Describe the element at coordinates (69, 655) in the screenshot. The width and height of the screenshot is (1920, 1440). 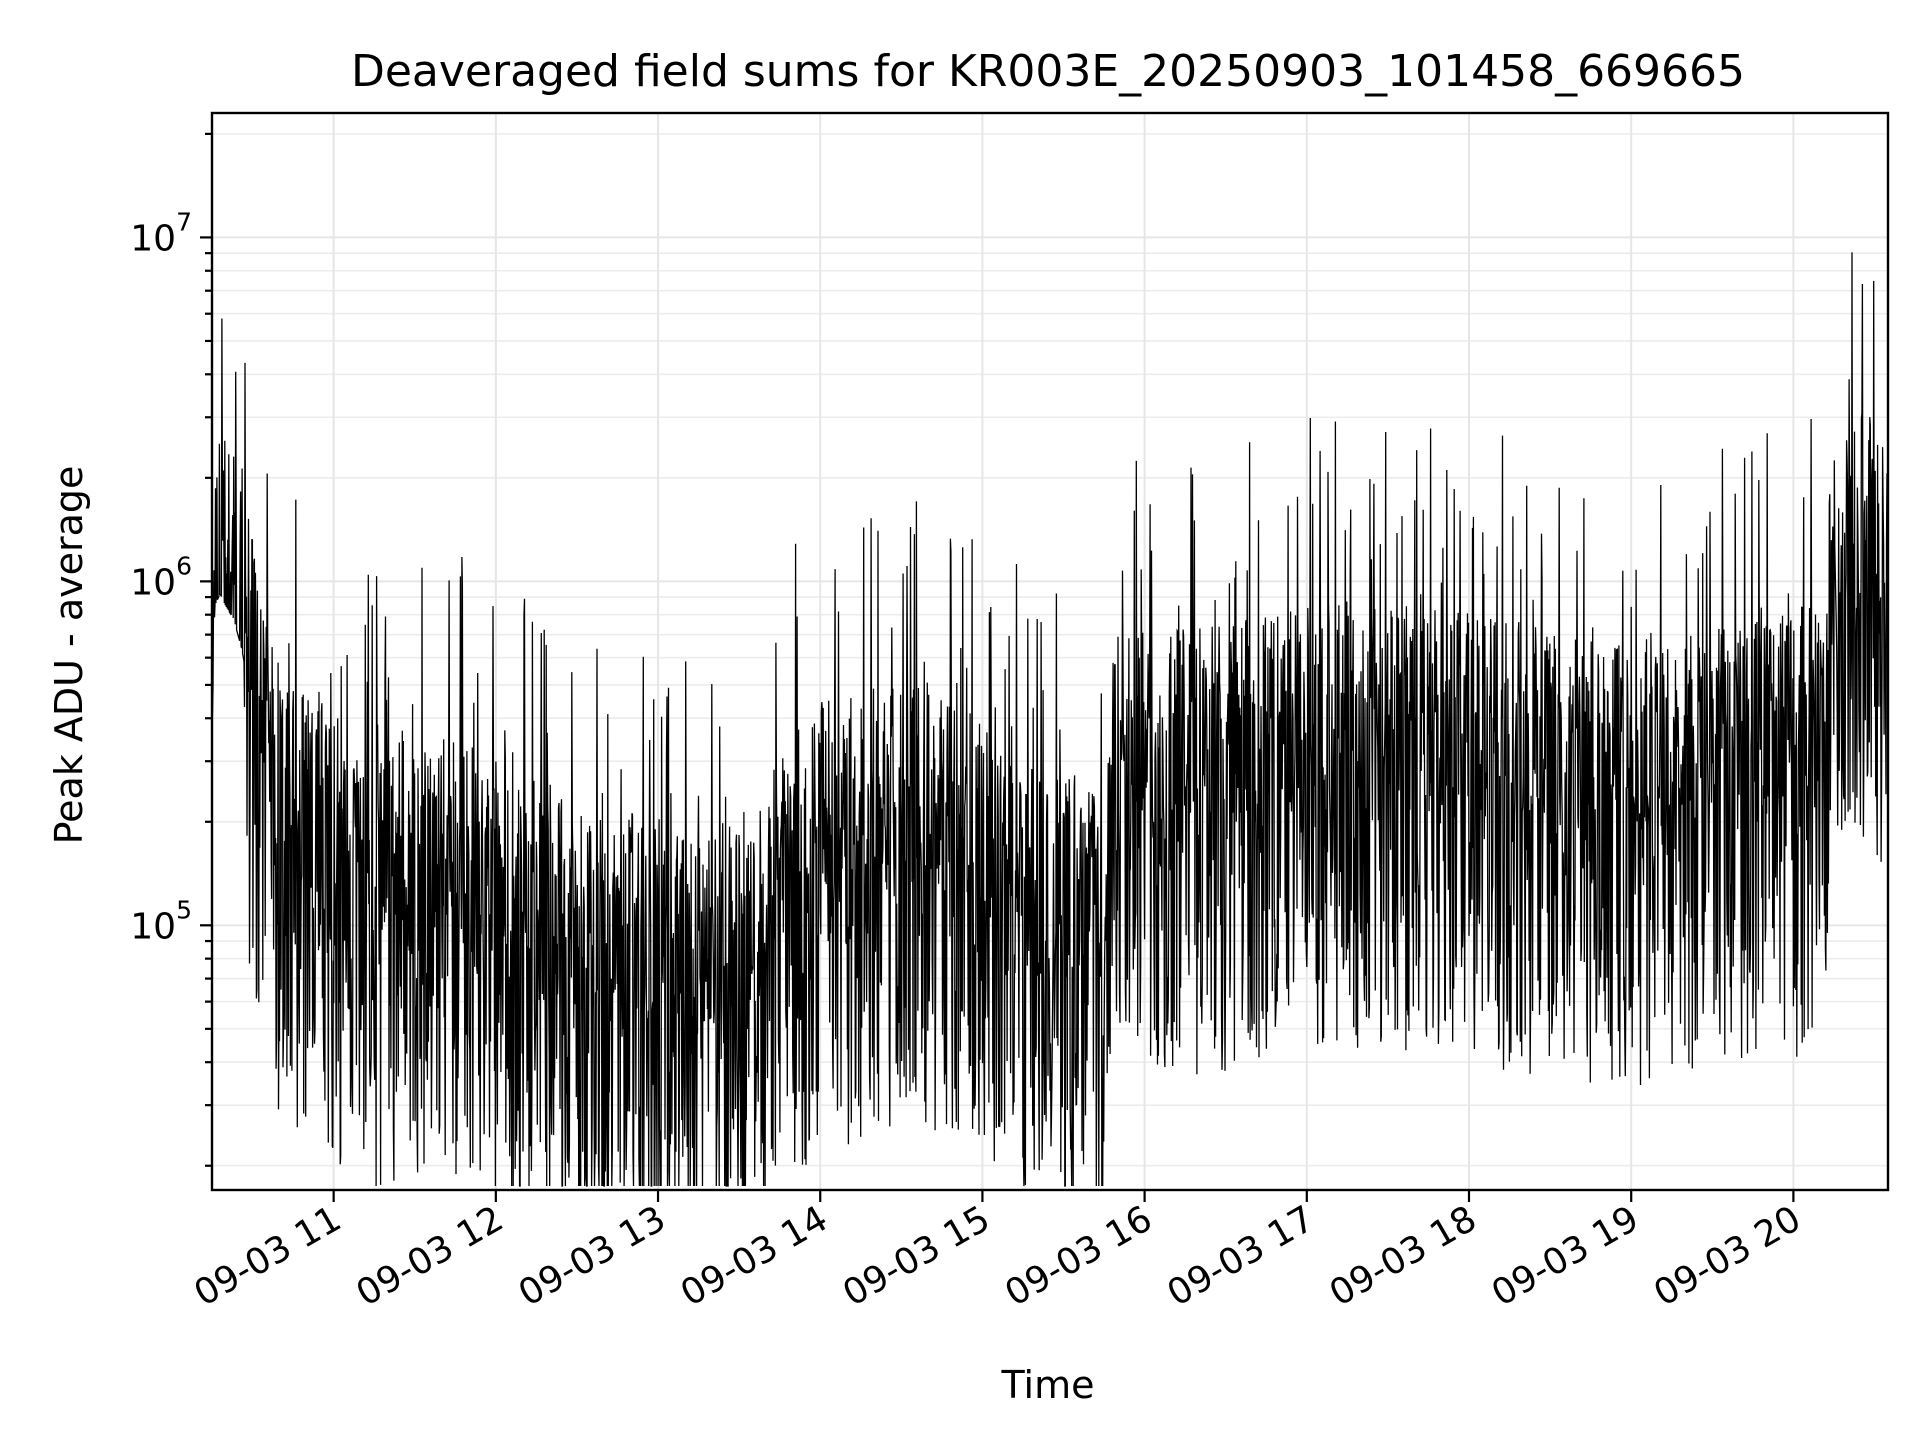
I see `y-axis-label: Peak ADU - average` at that location.